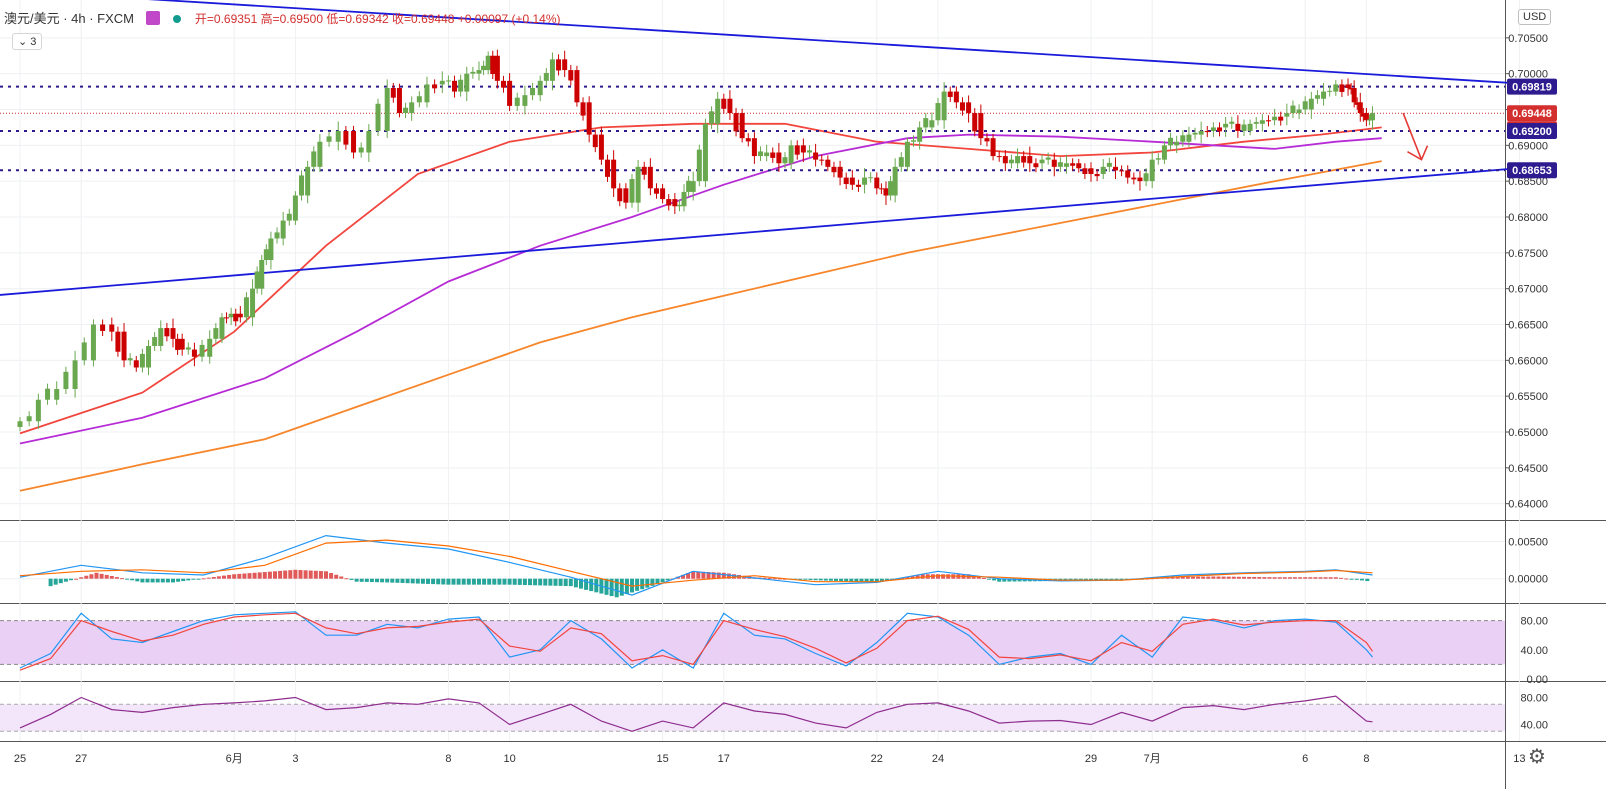 This screenshot has height=794, width=1606. What do you see at coordinates (1537, 757) in the screenshot?
I see `settings-gear-icon: ⚙` at bounding box center [1537, 757].